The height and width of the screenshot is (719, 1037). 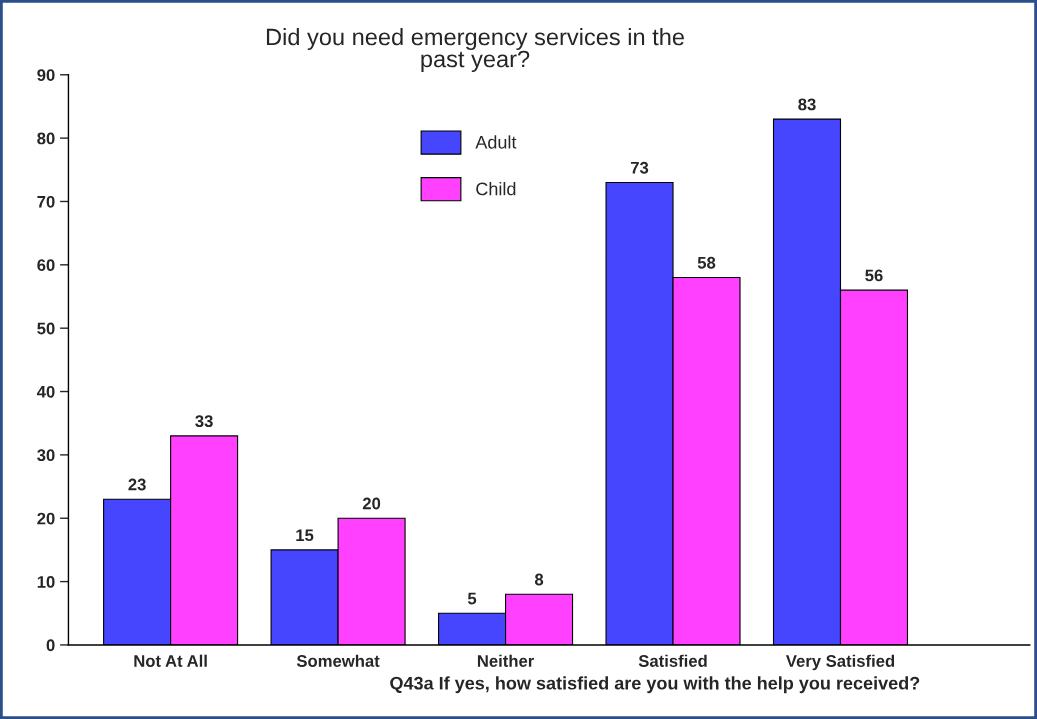 What do you see at coordinates (472, 598) in the screenshot?
I see `data-label: 5` at bounding box center [472, 598].